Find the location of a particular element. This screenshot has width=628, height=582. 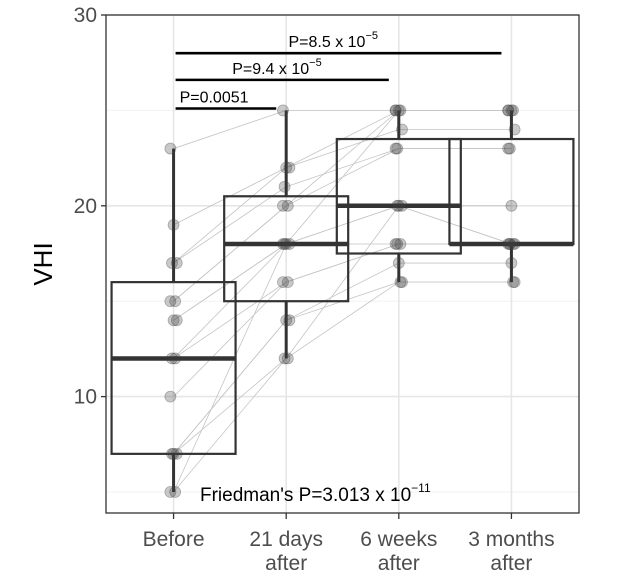

friedman-exponent: −11 is located at coordinates (421, 488).